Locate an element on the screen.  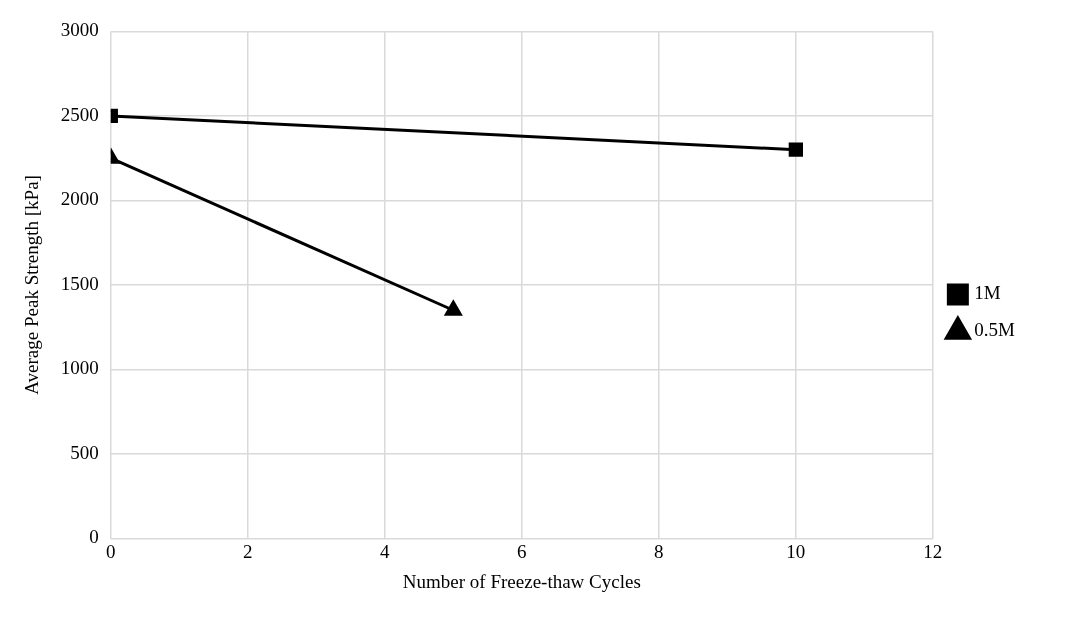
x-axis-title: Number of Freeze-thaw Cycles is located at coordinates (521, 581).